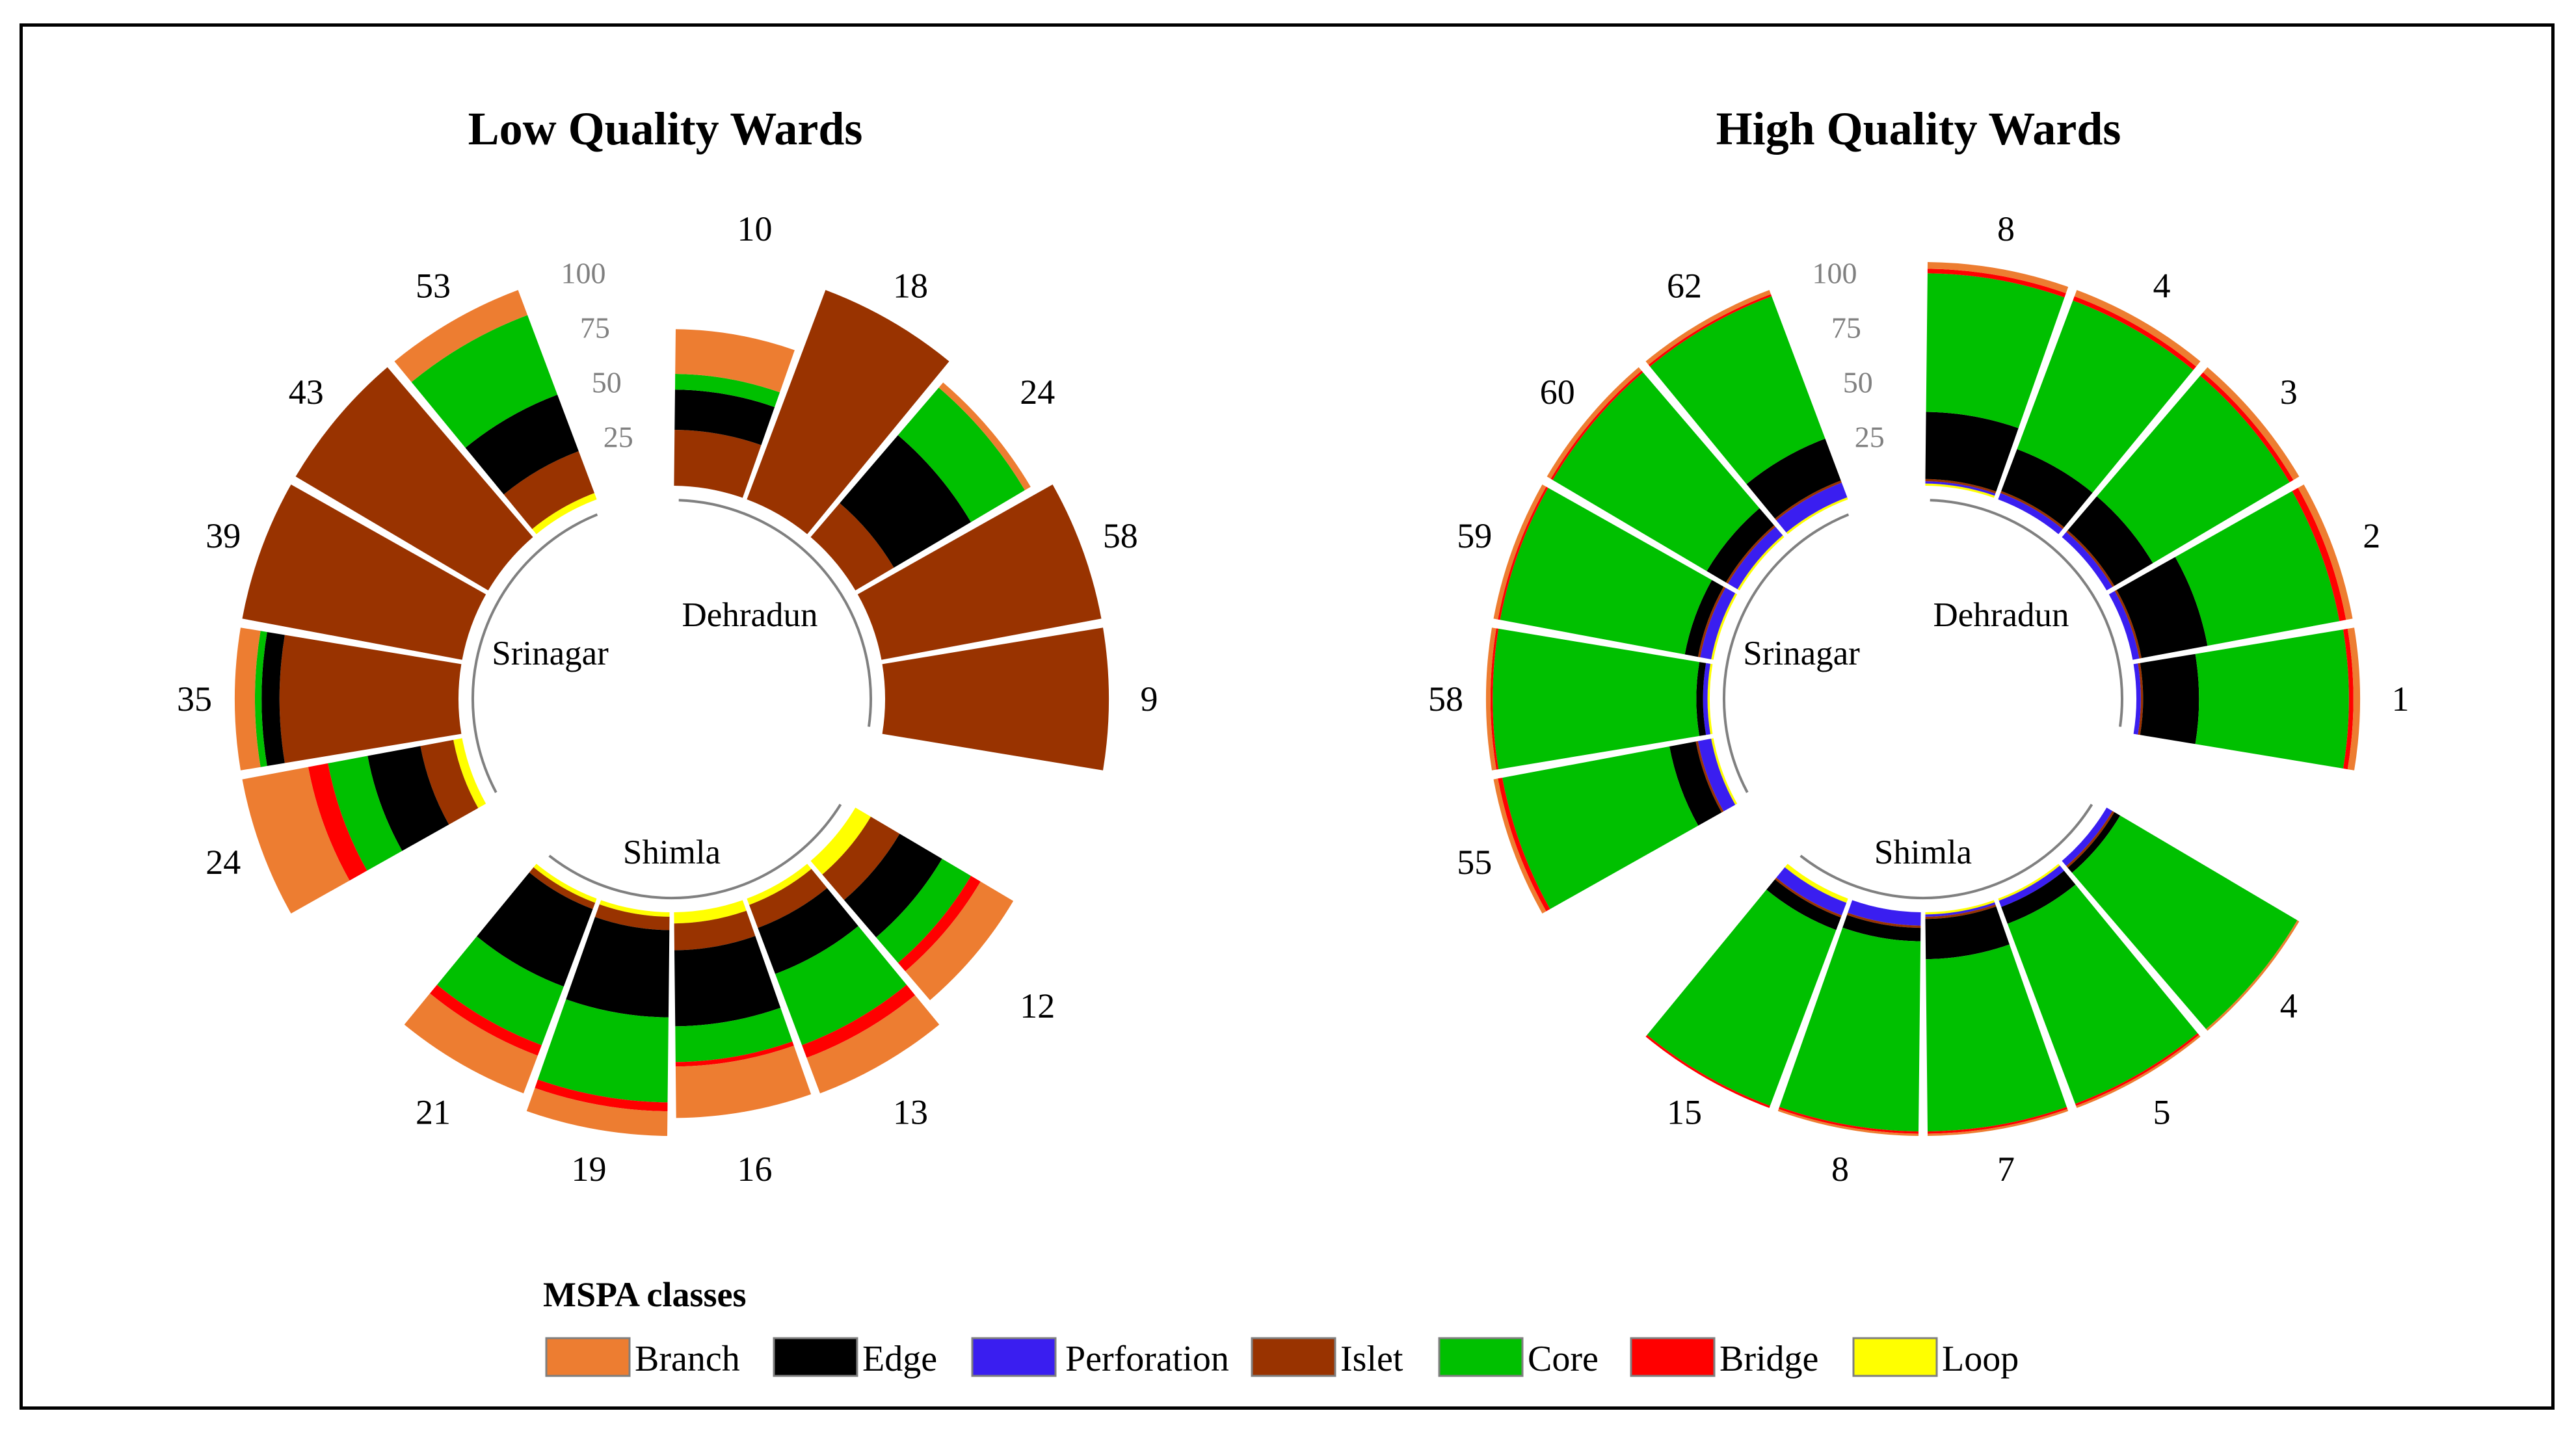 The image size is (2576, 1437). Describe the element at coordinates (1684, 285) in the screenshot. I see `ward-label: 62` at that location.